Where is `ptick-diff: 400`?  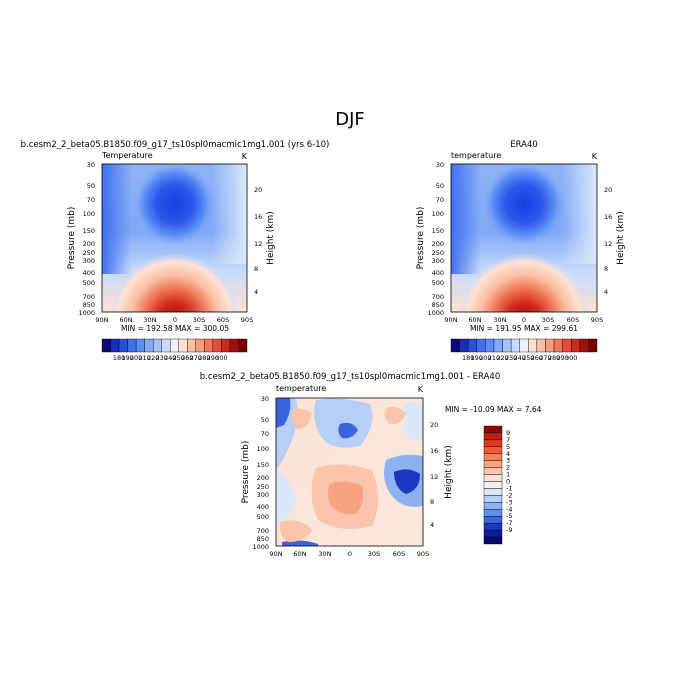 ptick-diff: 400 is located at coordinates (263, 507).